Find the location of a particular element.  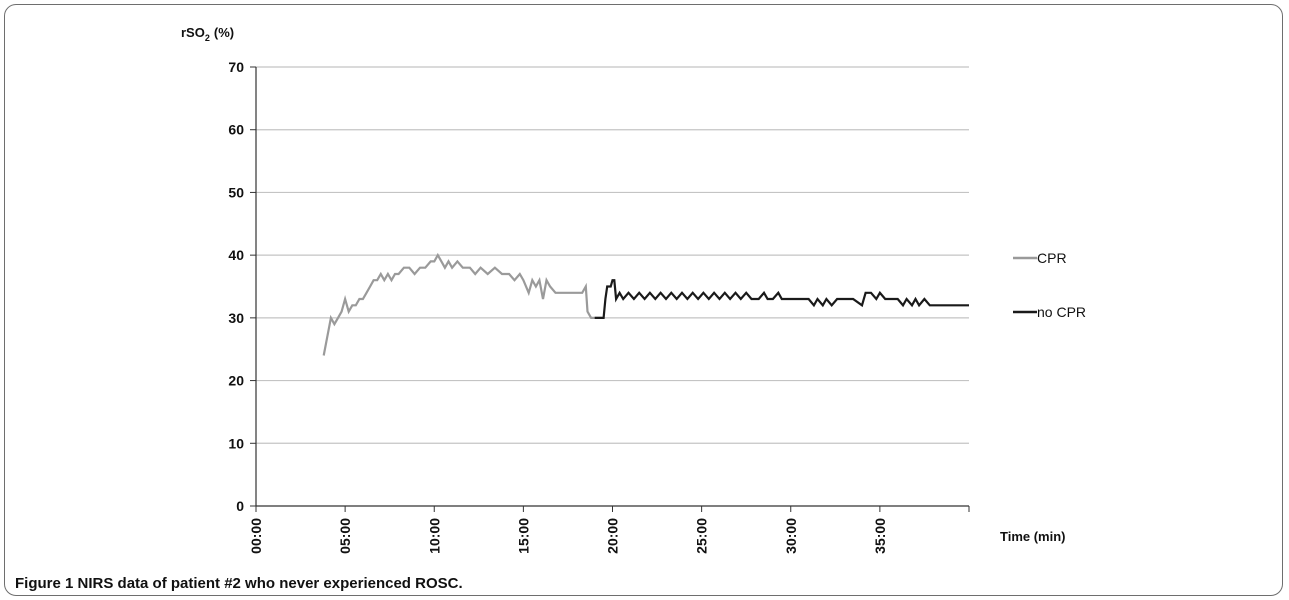

y-tick-label-40: 40 is located at coordinates (236, 255).